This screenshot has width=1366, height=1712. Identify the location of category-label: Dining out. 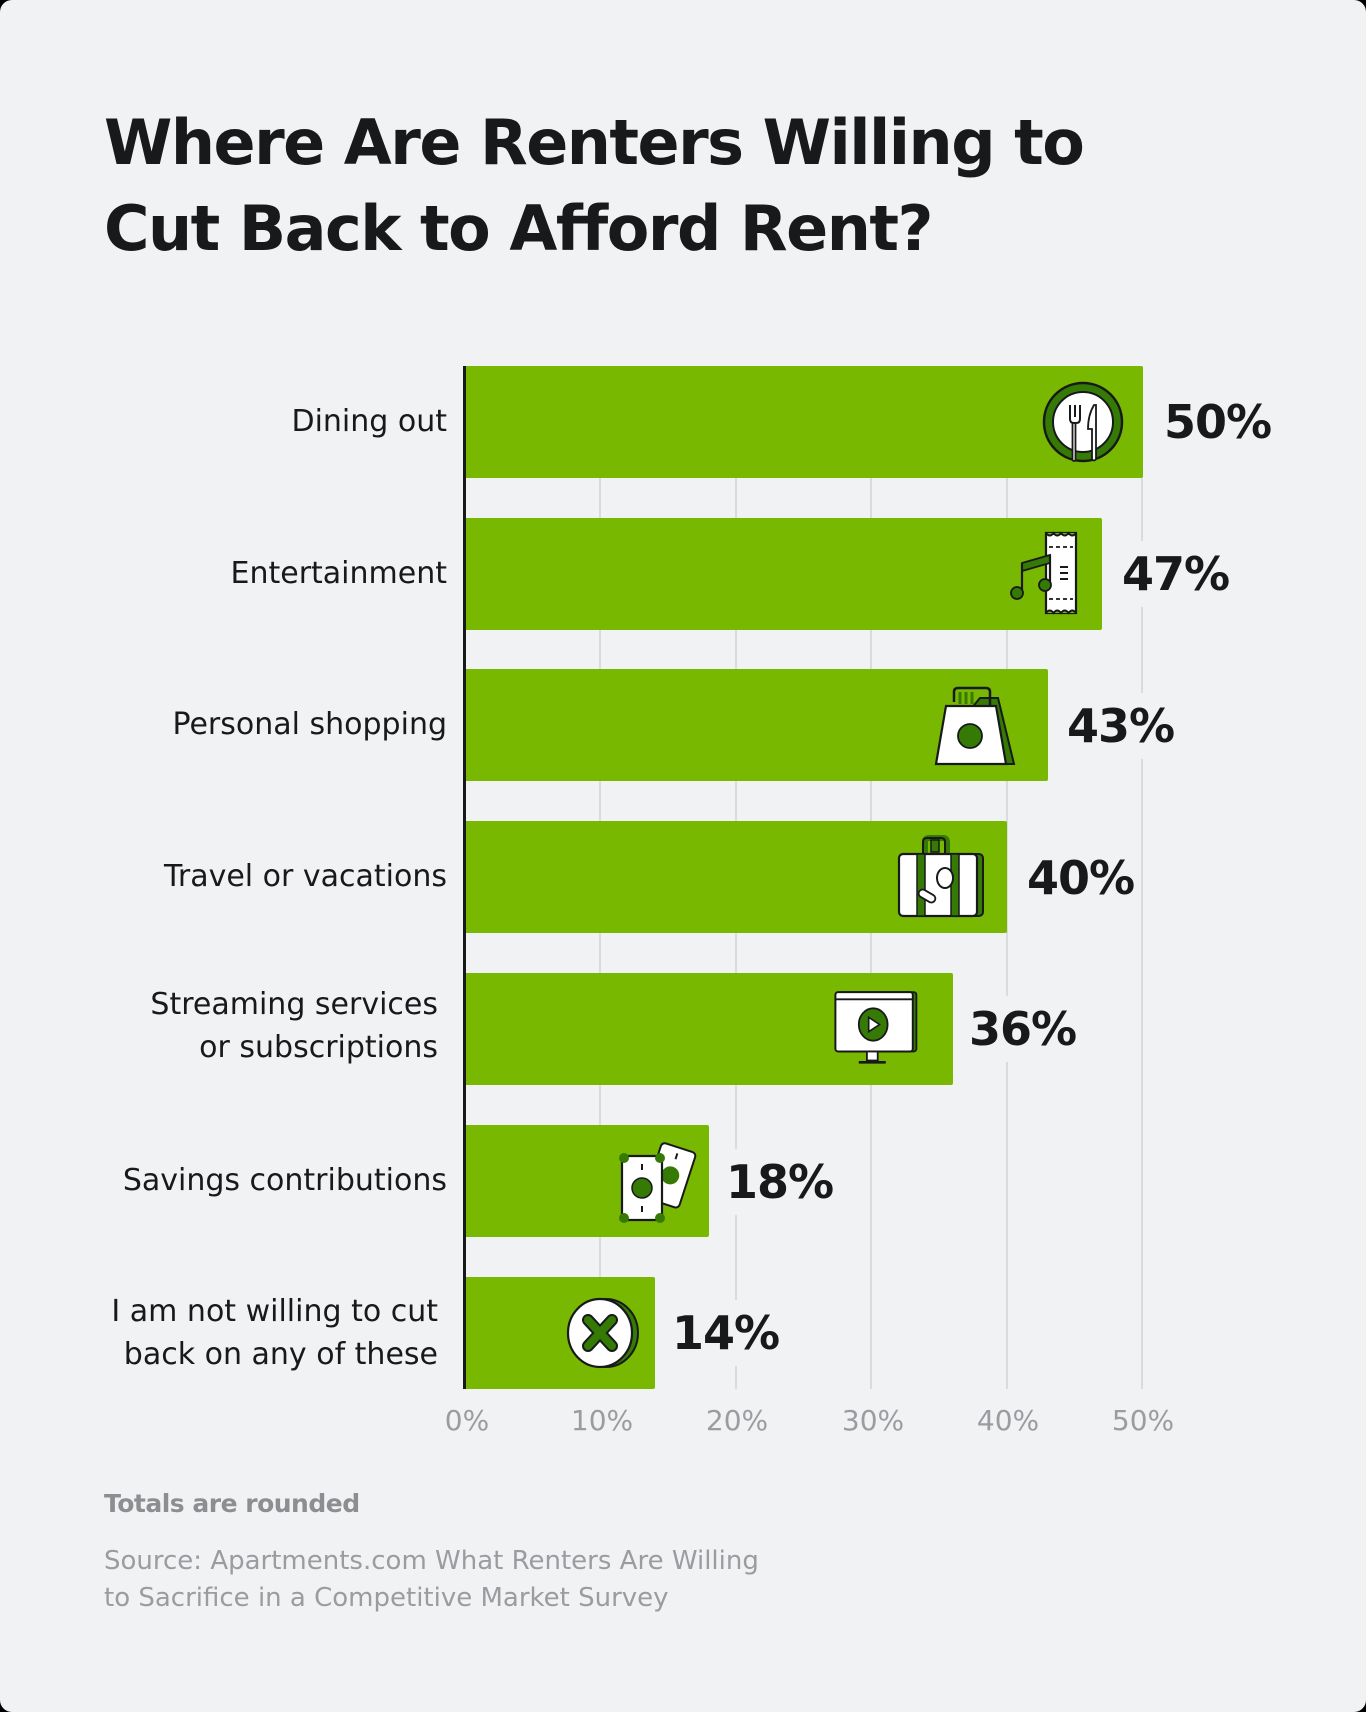
(369, 421).